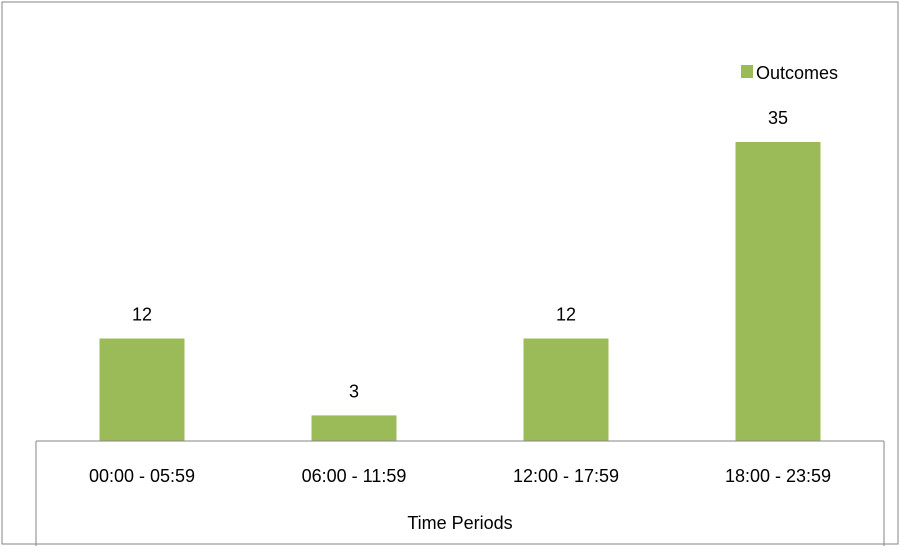 The width and height of the screenshot is (900, 551). I want to click on x-tick-label: 00:00 - 05:59, so click(142, 476).